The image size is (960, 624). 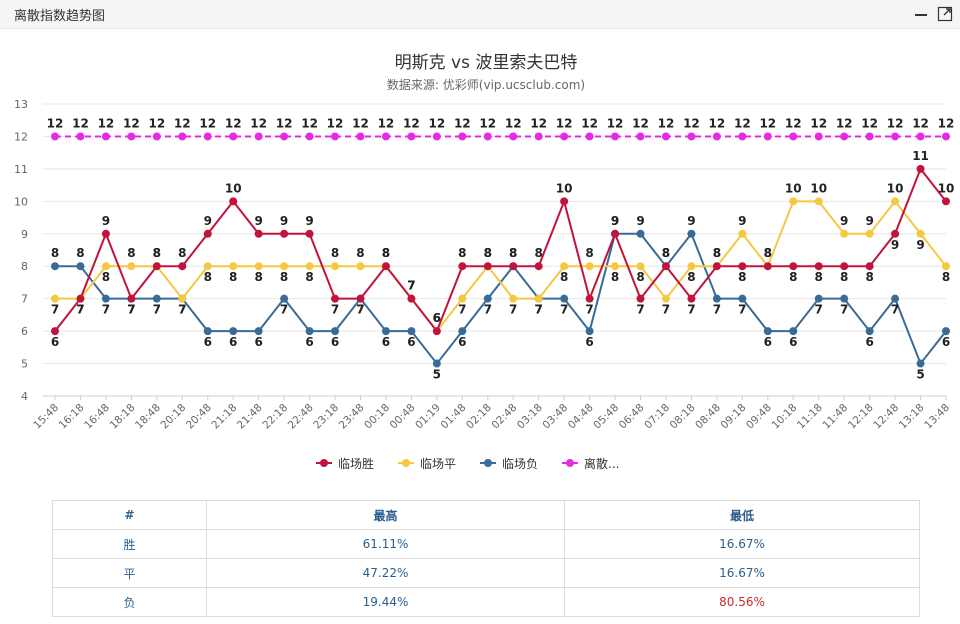 I want to click on x-tick-label: 22:48, so click(x=301, y=417).